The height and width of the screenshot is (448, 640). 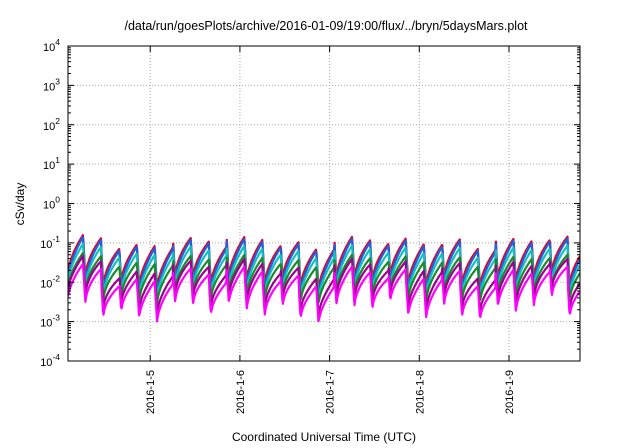 I want to click on y-axis-label: cSv/day, so click(x=20, y=204).